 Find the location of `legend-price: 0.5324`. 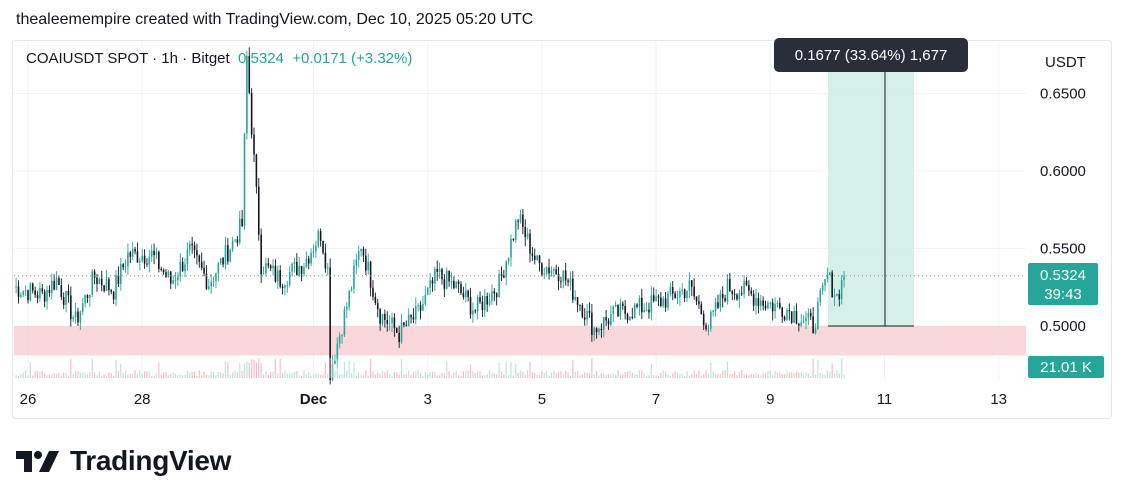

legend-price: 0.5324 is located at coordinates (261, 58).